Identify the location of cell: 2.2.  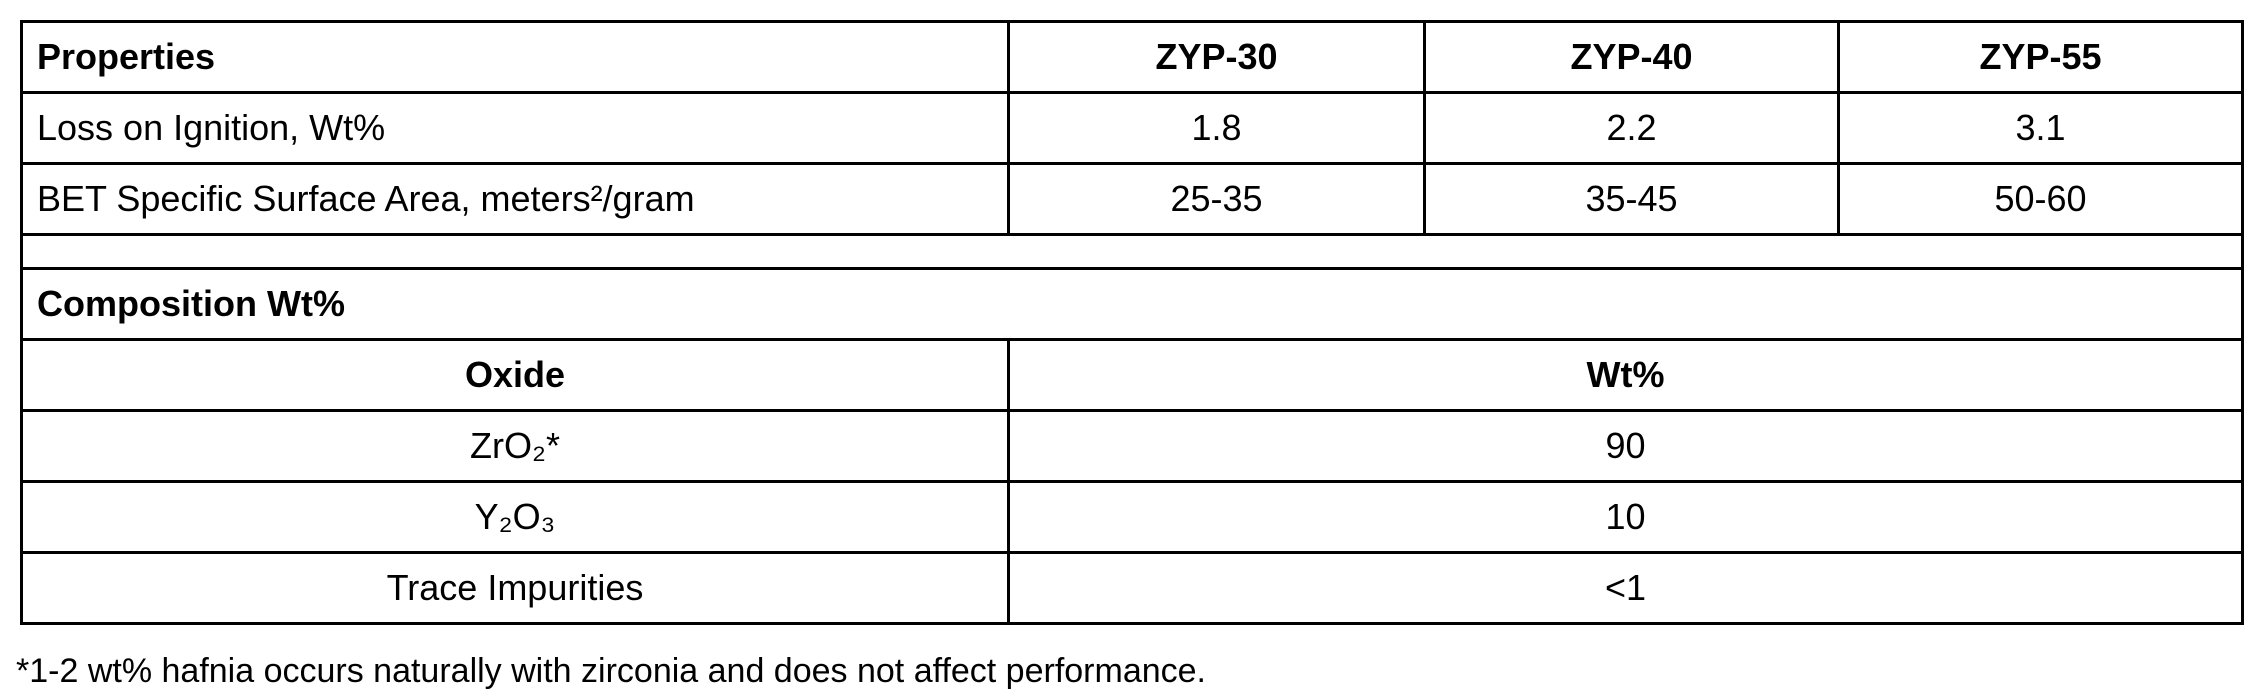
(1631, 128).